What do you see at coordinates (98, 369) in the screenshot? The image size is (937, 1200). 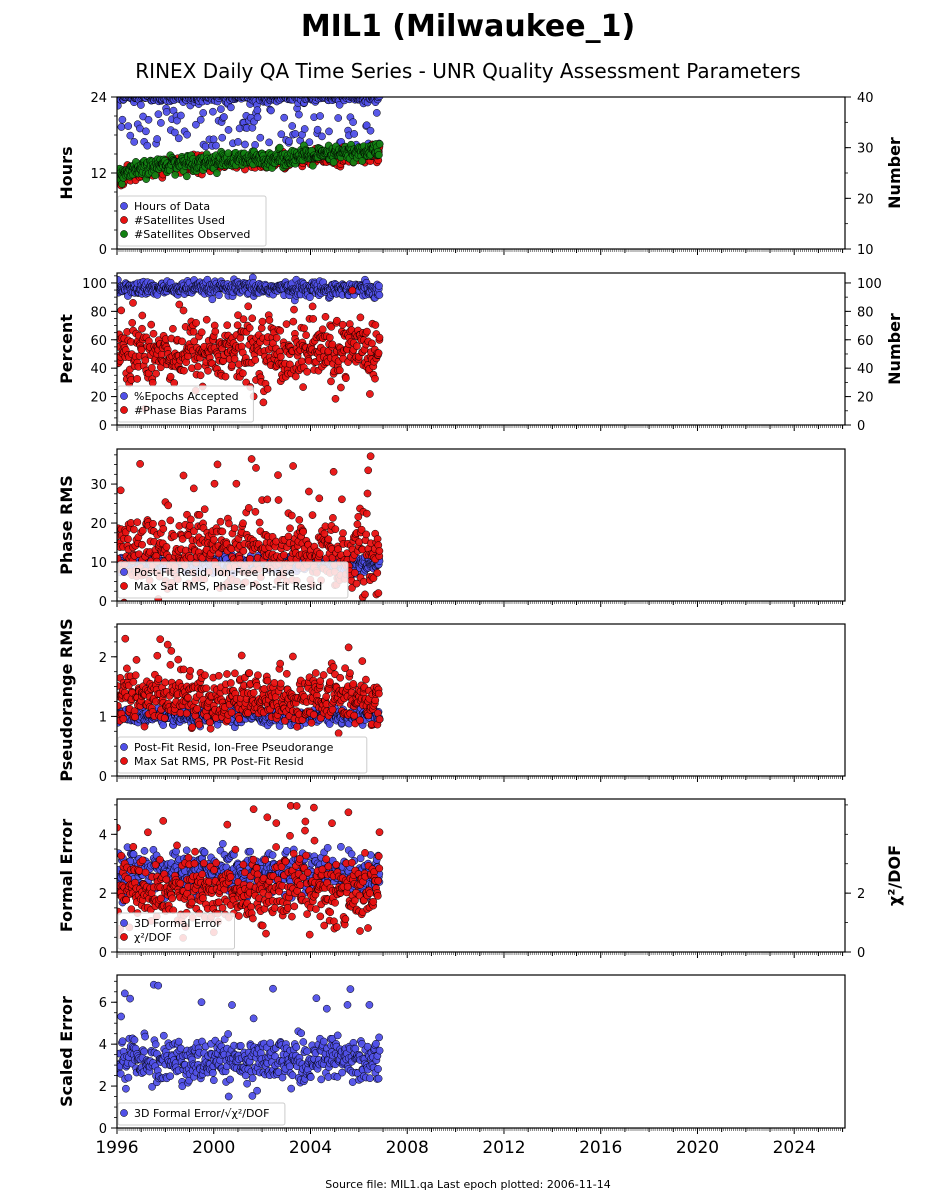 I see `y-tick-label: 40` at bounding box center [98, 369].